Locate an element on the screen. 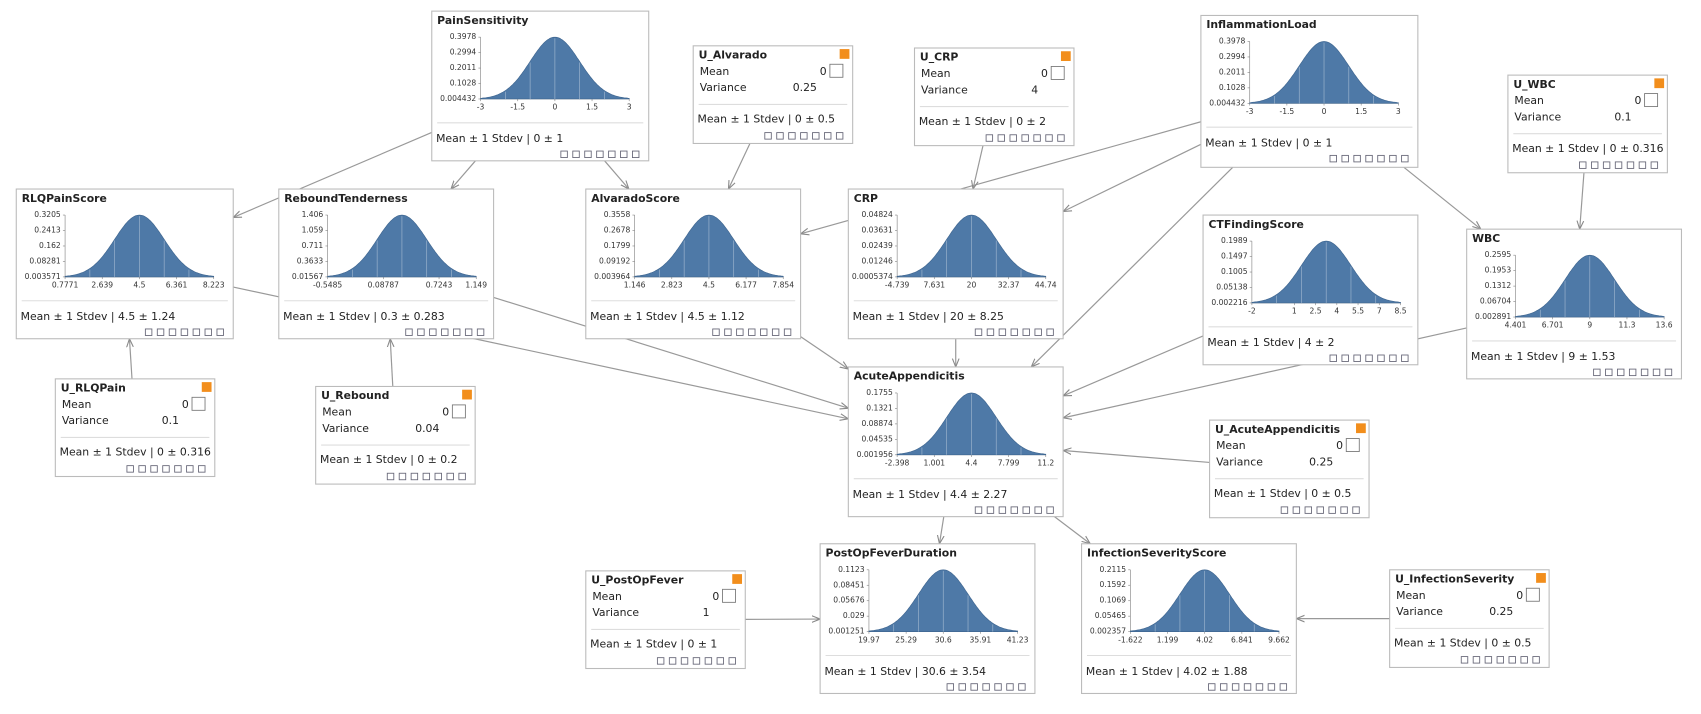 The width and height of the screenshot is (1701, 714). y-tick-label: 0.04824 is located at coordinates (877, 214).